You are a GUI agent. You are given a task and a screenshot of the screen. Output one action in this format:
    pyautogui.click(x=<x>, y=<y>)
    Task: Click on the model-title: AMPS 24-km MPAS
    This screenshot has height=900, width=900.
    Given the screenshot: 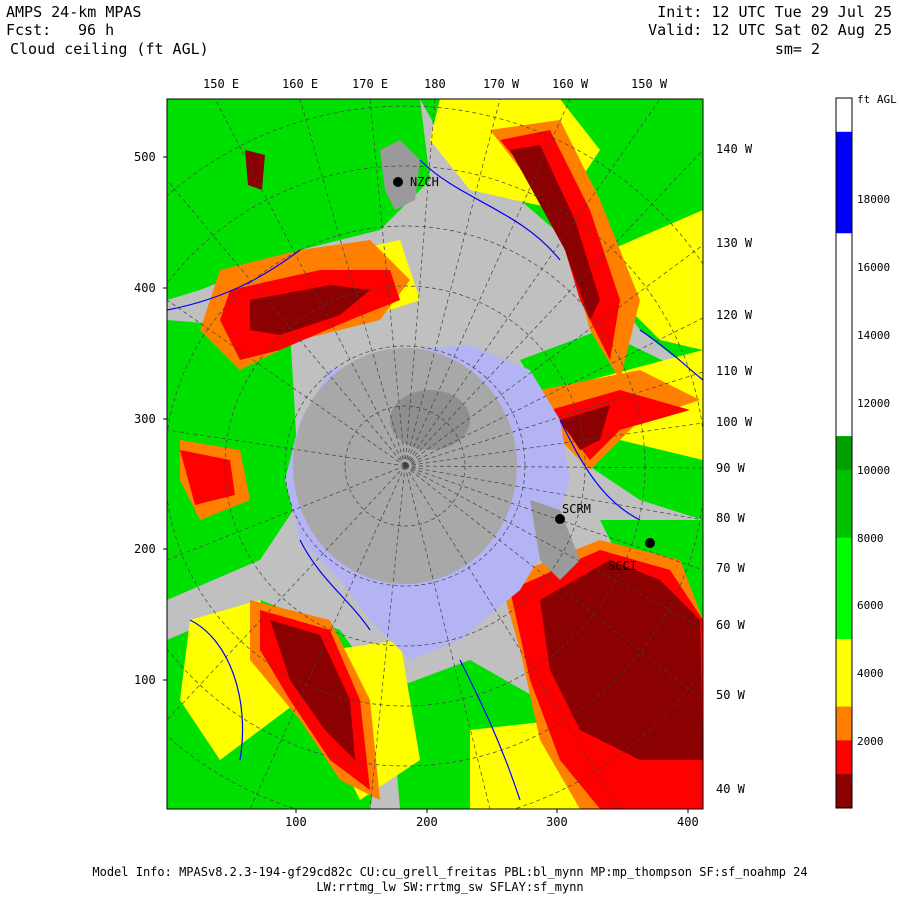 What is the action you would take?
    pyautogui.click(x=74, y=12)
    